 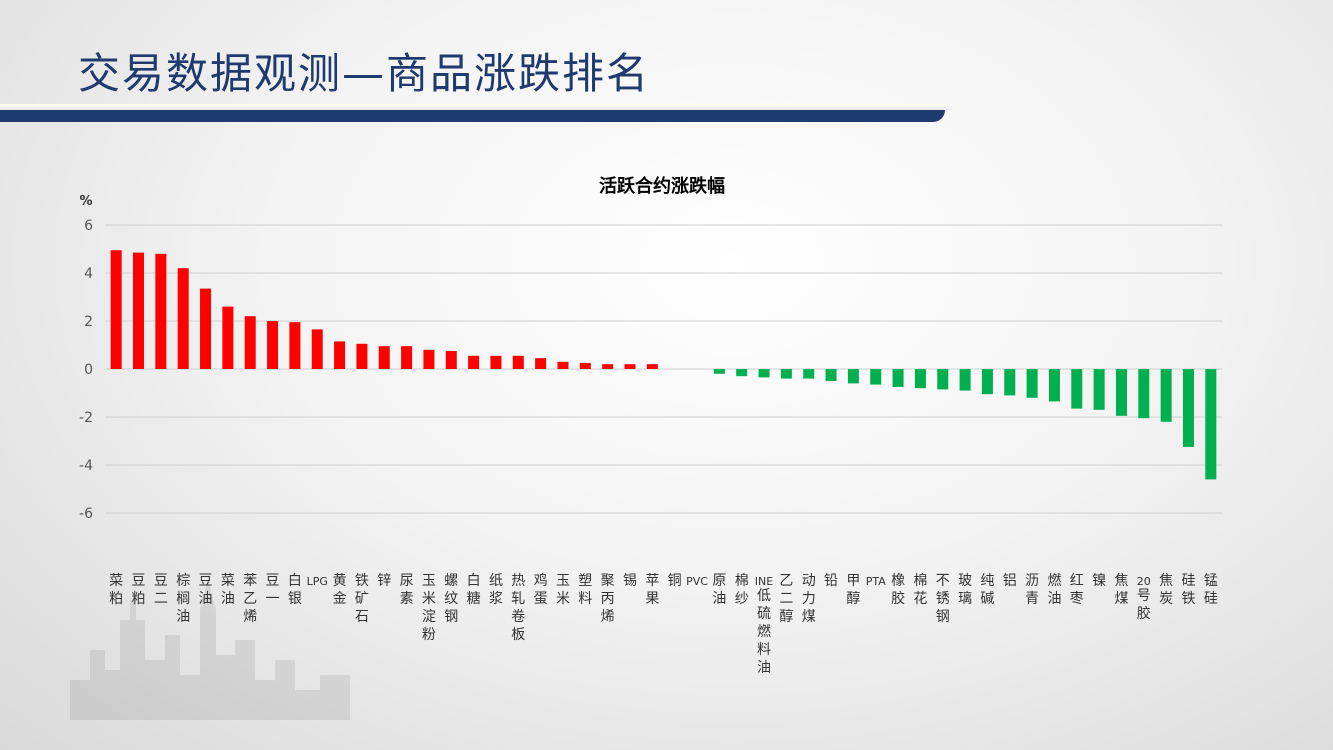 I want to click on x-tick-label: 焦煤, so click(x=1121, y=590).